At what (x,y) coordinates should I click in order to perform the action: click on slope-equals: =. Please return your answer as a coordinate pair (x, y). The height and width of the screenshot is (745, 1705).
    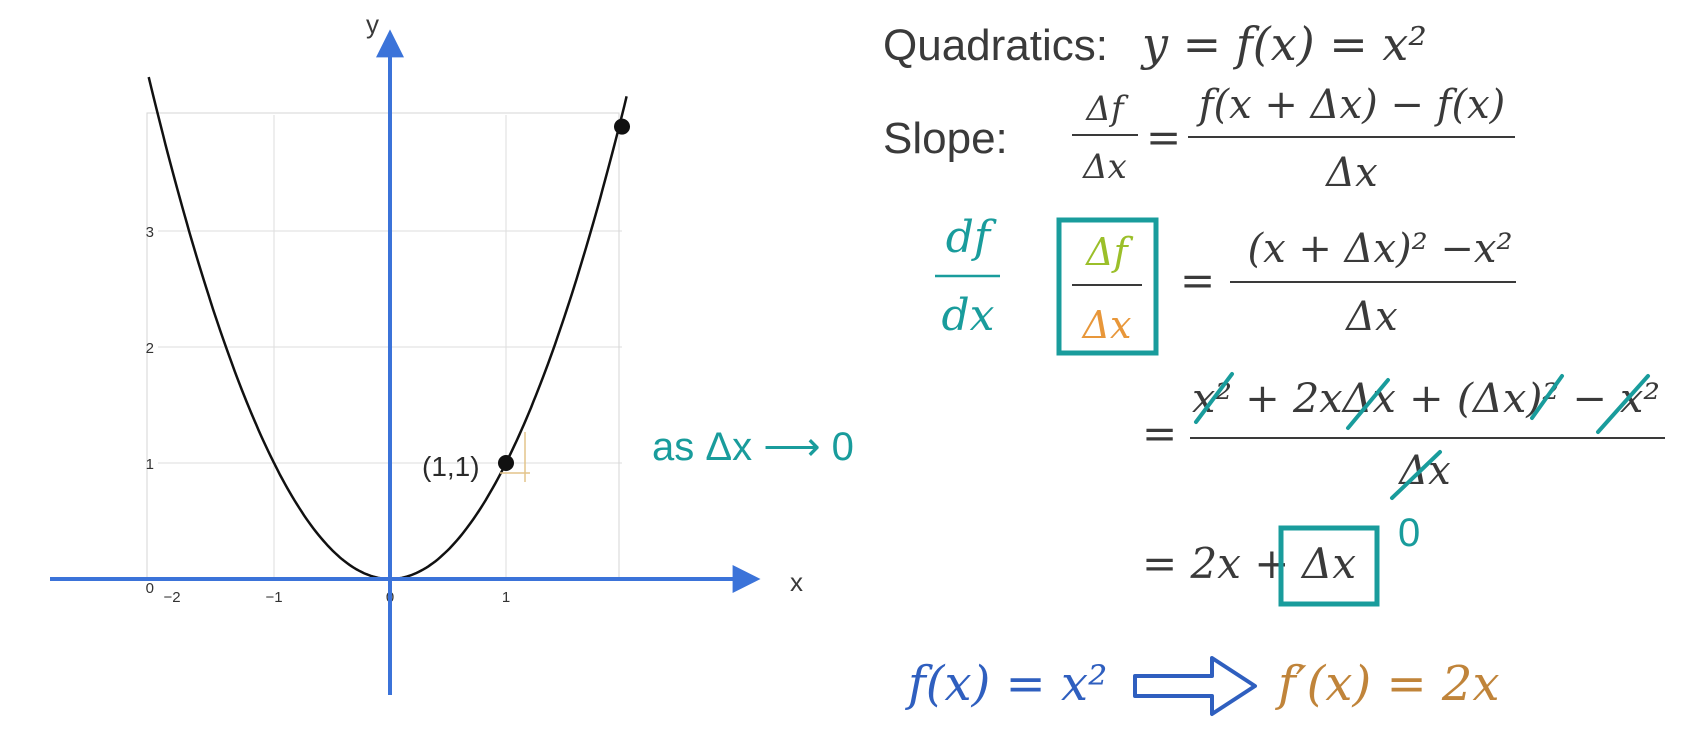
    Looking at the image, I should click on (1163, 137).